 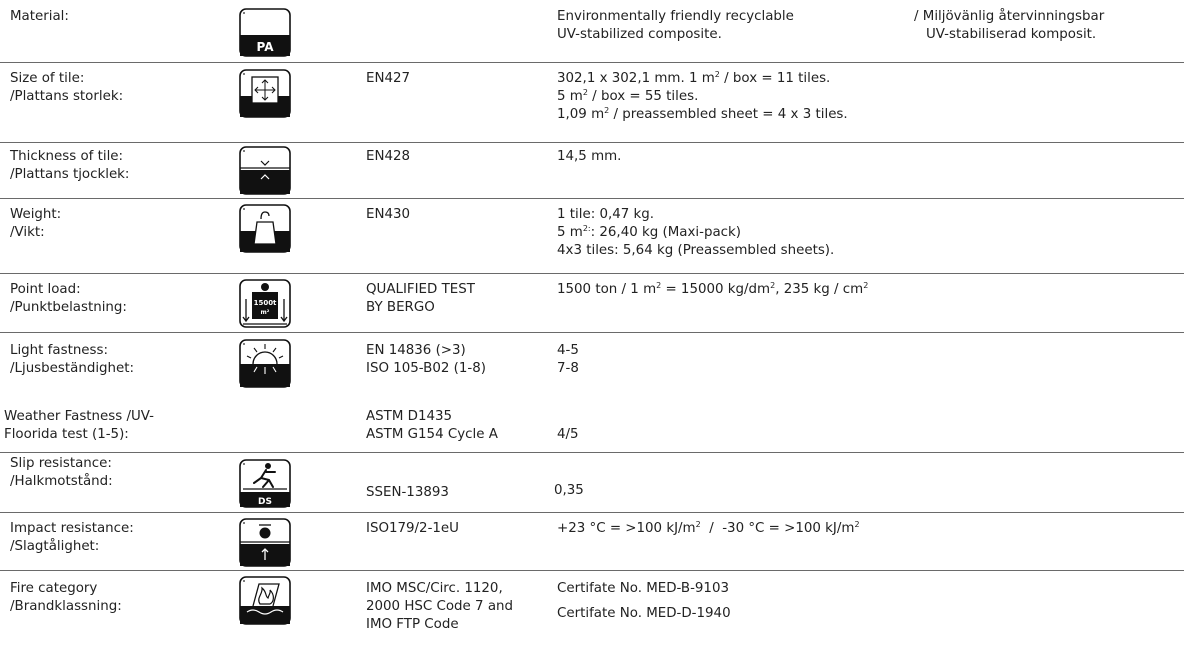 I want to click on standard-line: IMO FTP Code, so click(x=412, y=624).